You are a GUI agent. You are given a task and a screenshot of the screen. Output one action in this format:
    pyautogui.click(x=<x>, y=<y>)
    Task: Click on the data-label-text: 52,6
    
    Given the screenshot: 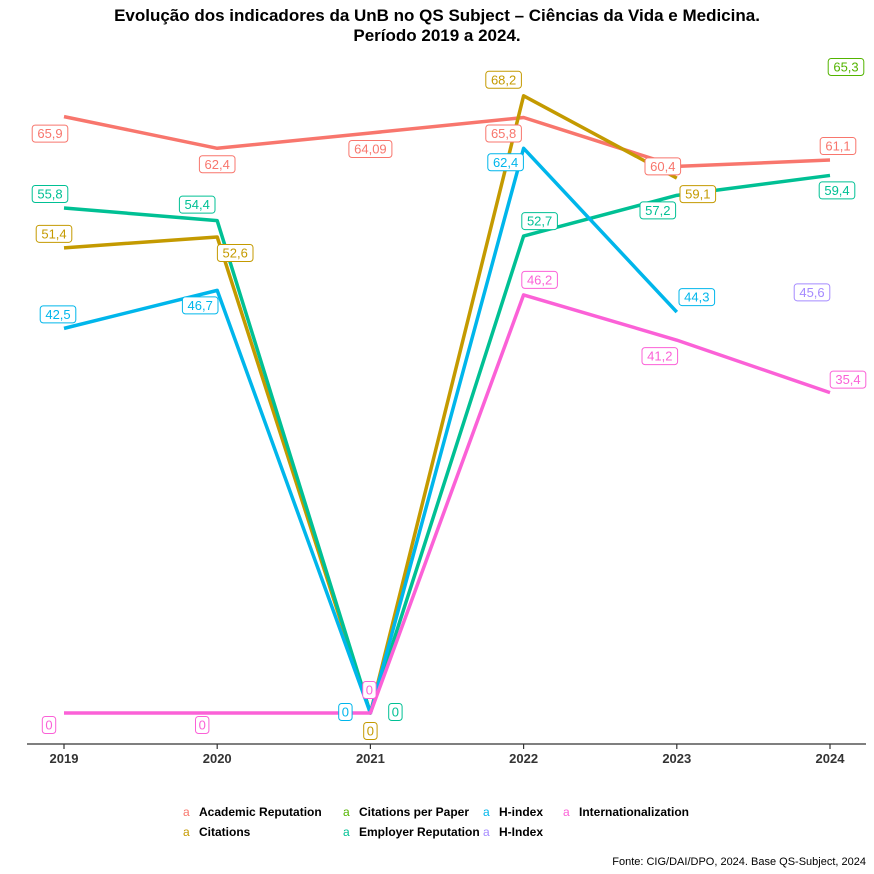 What is the action you would take?
    pyautogui.click(x=235, y=252)
    